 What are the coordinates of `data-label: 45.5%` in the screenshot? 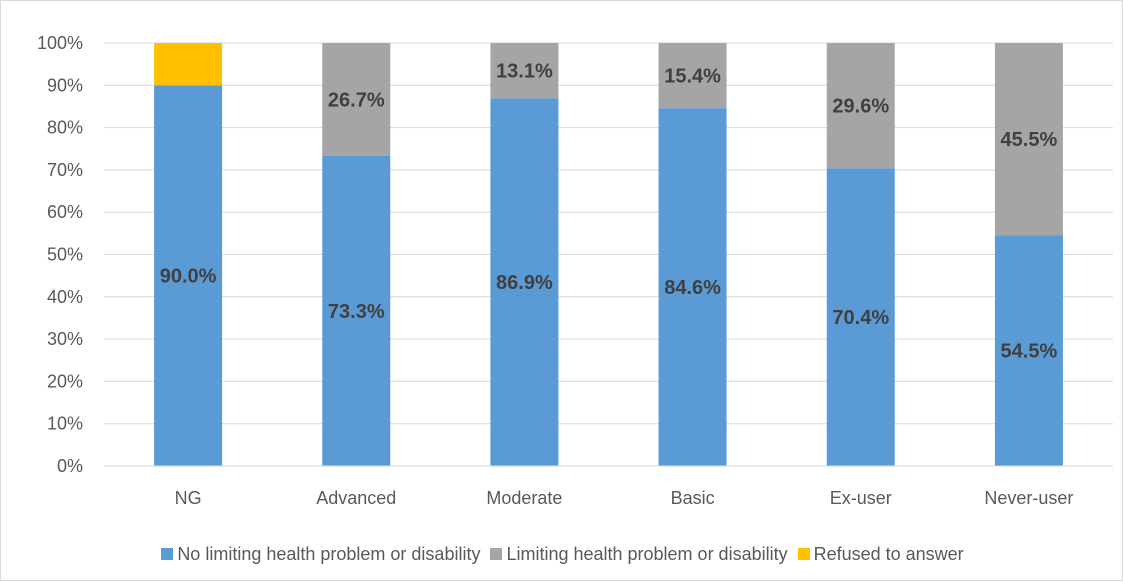 It's located at (1029, 140).